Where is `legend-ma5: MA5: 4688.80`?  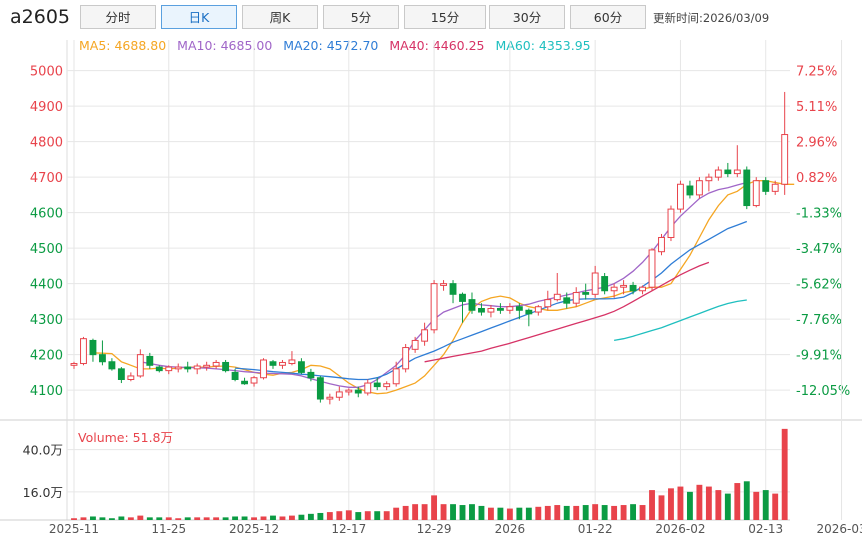
legend-ma5: MA5: 4688.80 is located at coordinates (123, 45).